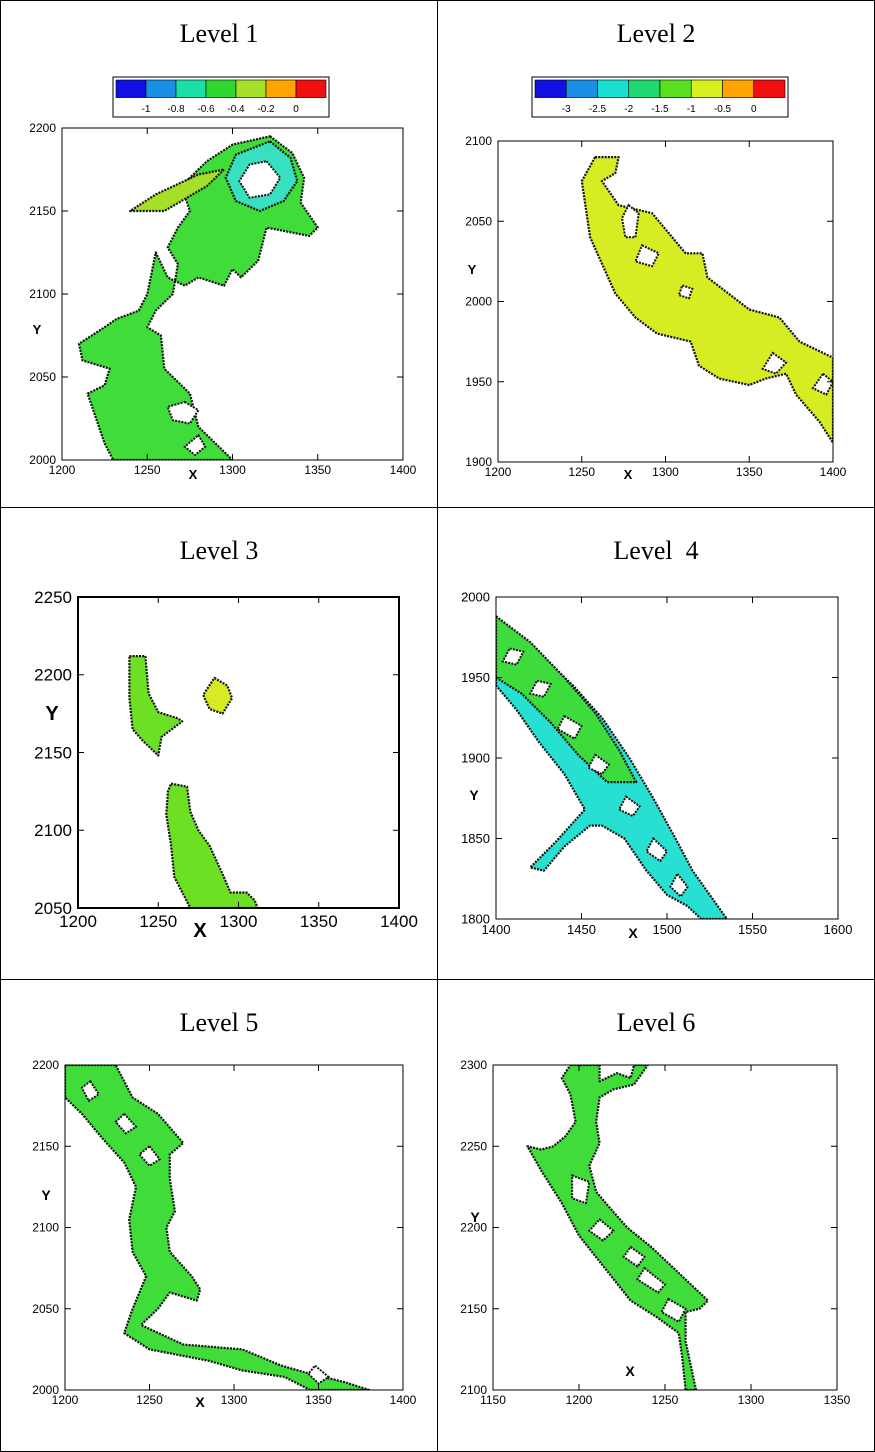  What do you see at coordinates (667, 929) in the screenshot?
I see `x-tick-label: 1500` at bounding box center [667, 929].